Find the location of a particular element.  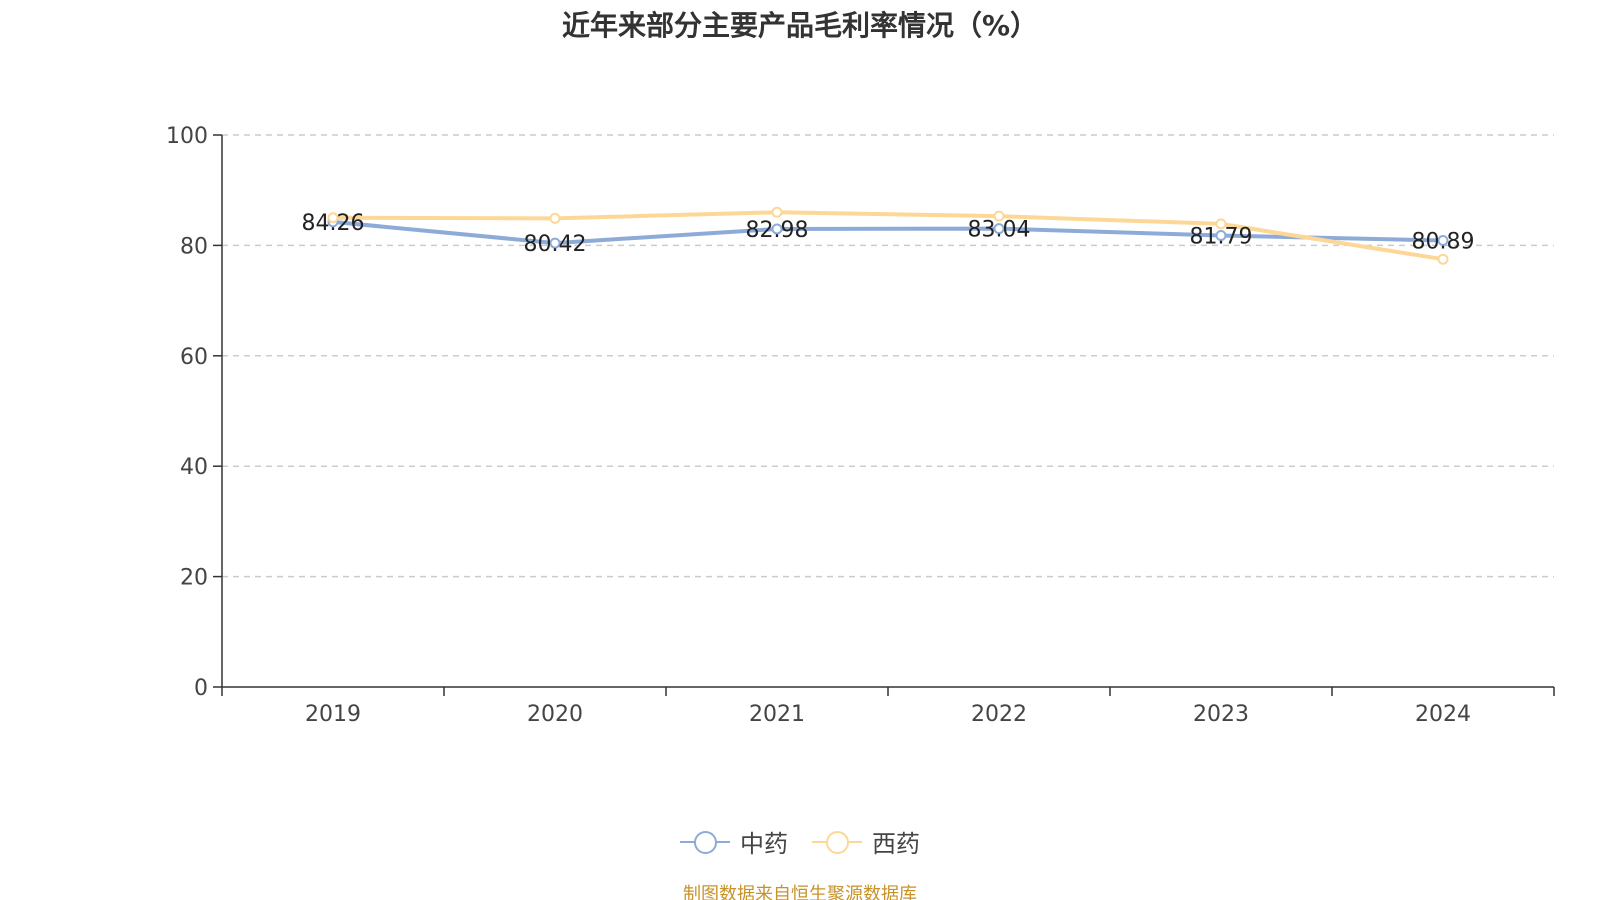

data-label-series-1-2023: 81.79 is located at coordinates (1221, 237).